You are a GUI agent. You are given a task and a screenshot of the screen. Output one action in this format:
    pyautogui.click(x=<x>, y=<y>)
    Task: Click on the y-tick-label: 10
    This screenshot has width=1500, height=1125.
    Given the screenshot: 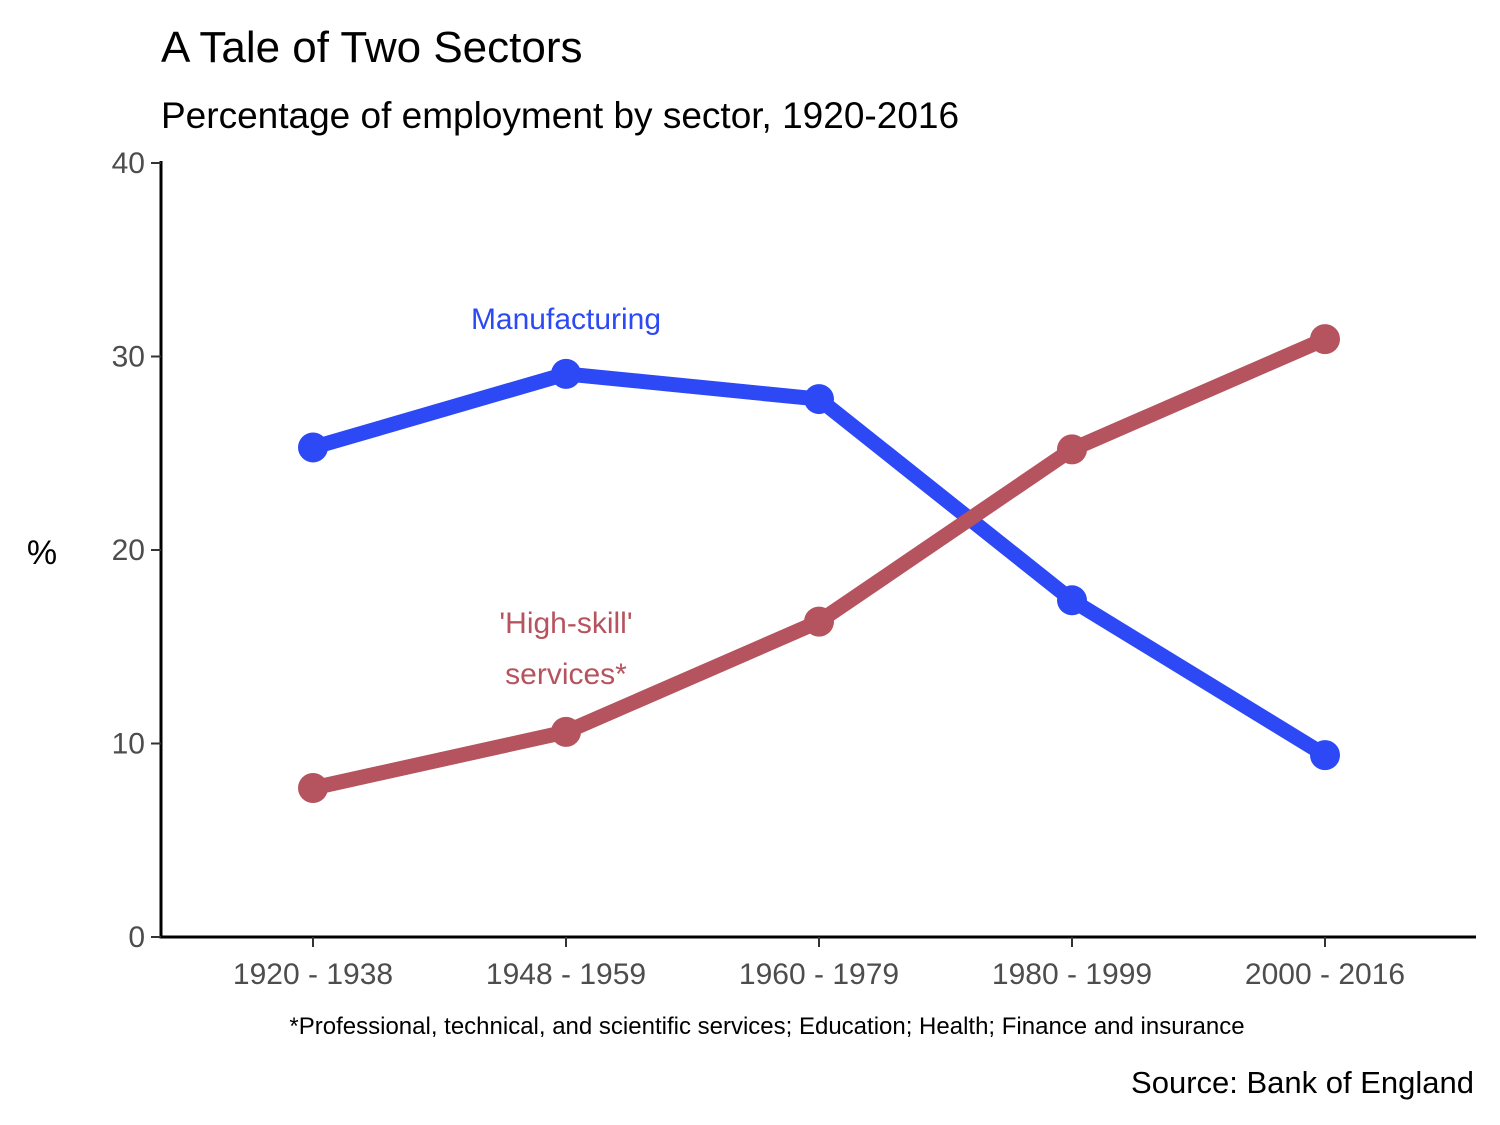 What is the action you would take?
    pyautogui.click(x=128, y=744)
    